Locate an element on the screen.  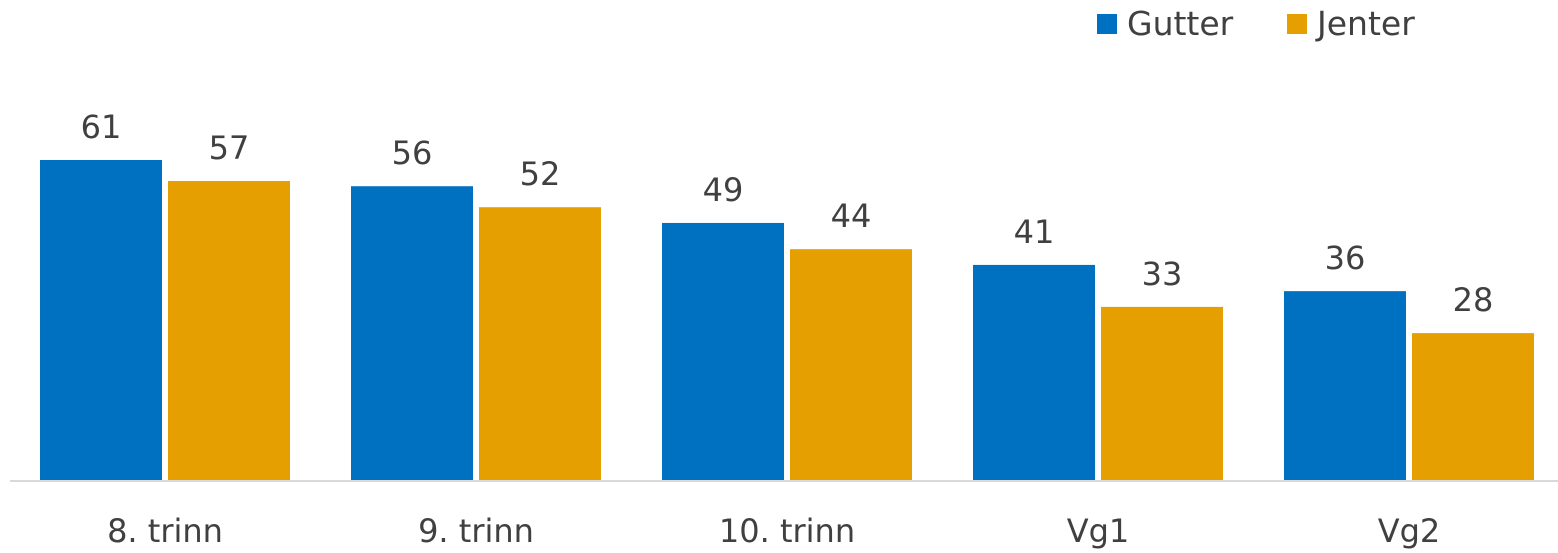
data-label-jenter-4: 28 is located at coordinates (1473, 300).